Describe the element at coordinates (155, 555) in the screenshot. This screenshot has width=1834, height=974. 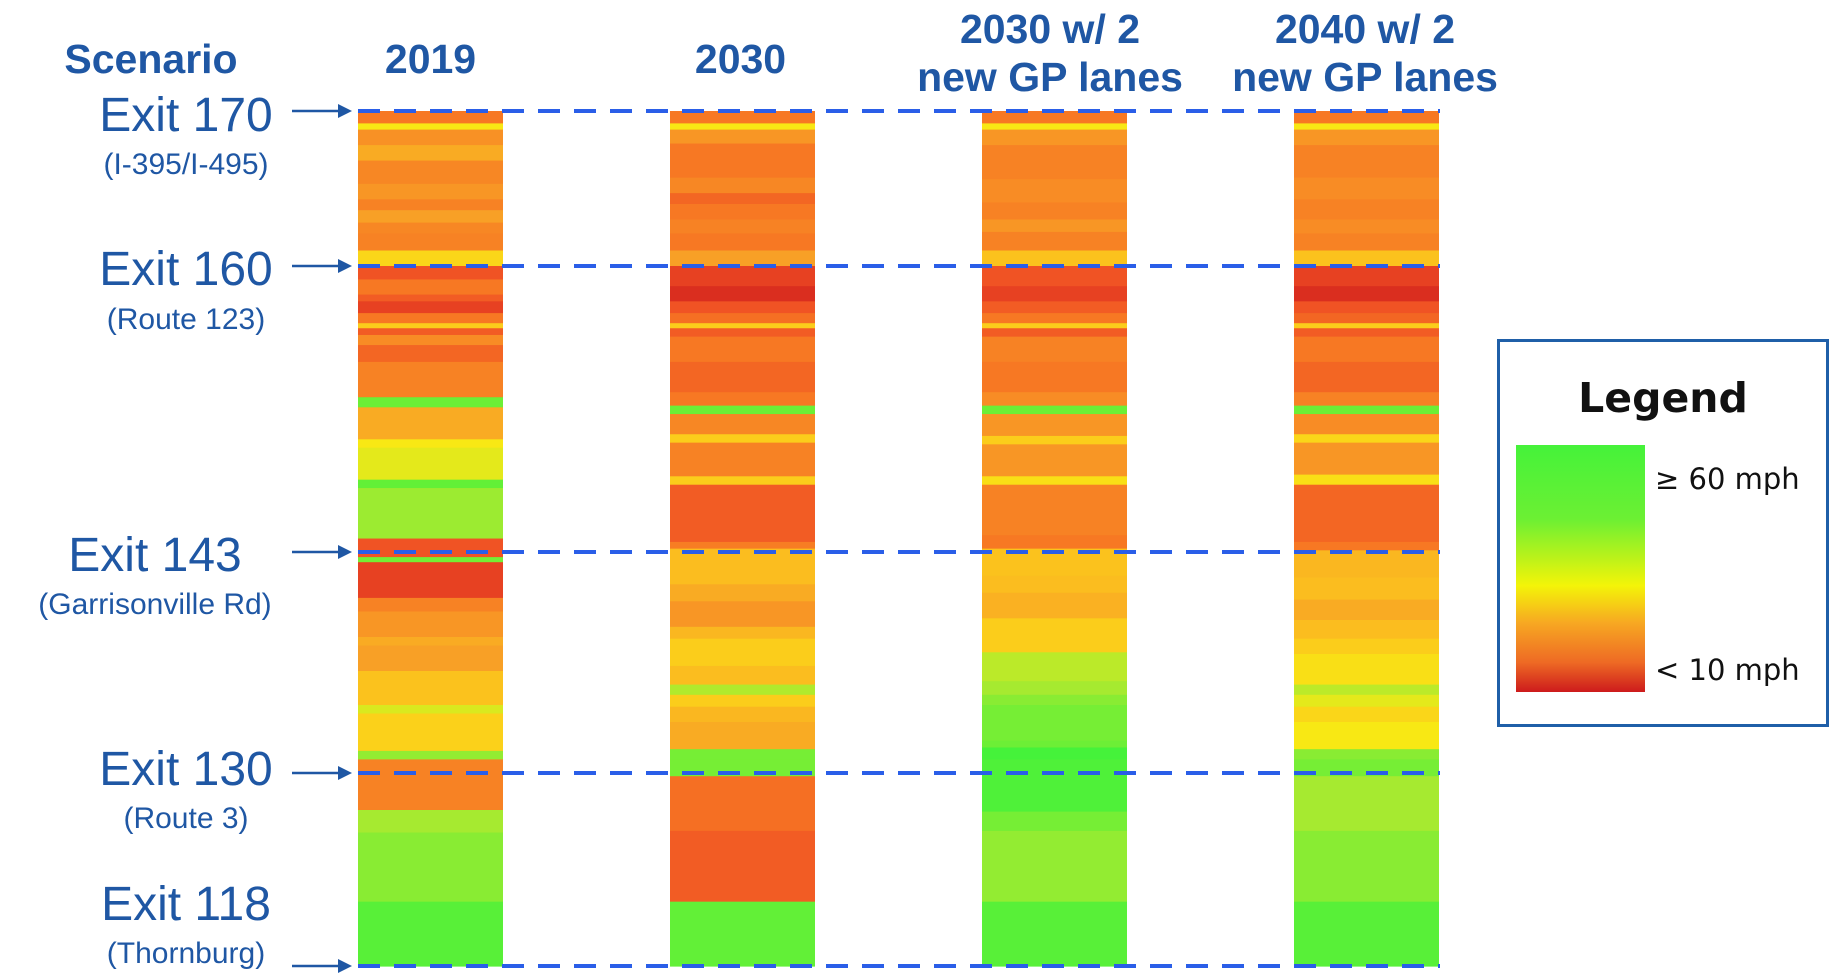
I see `exit-label-143: Exit 143` at that location.